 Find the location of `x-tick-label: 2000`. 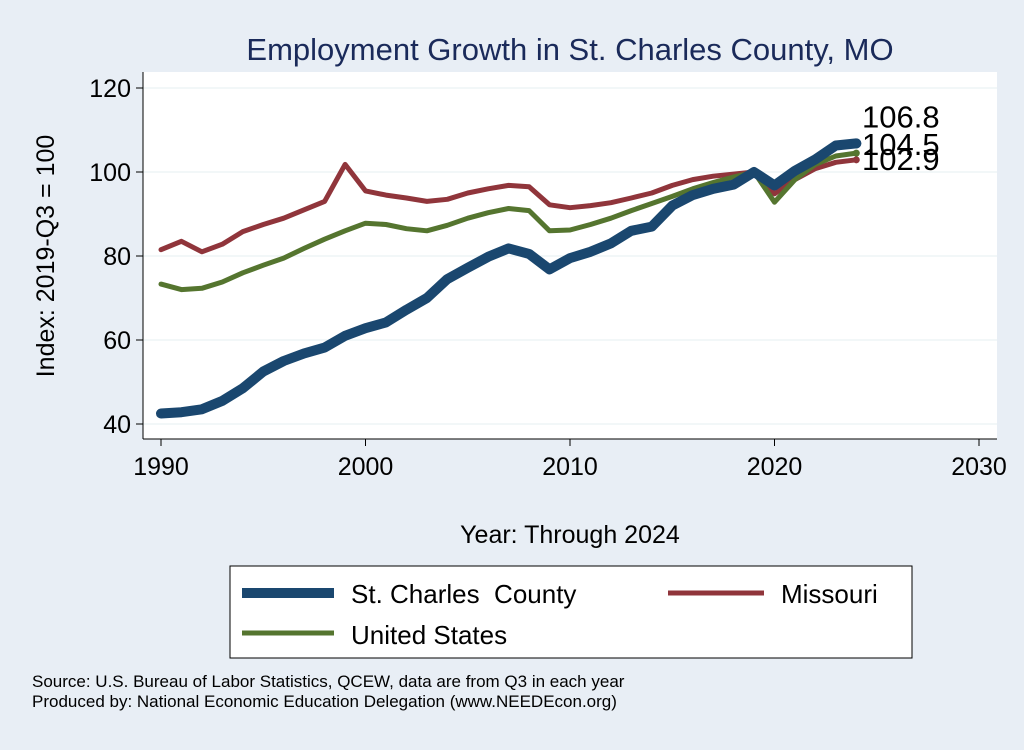

x-tick-label: 2000 is located at coordinates (366, 467).